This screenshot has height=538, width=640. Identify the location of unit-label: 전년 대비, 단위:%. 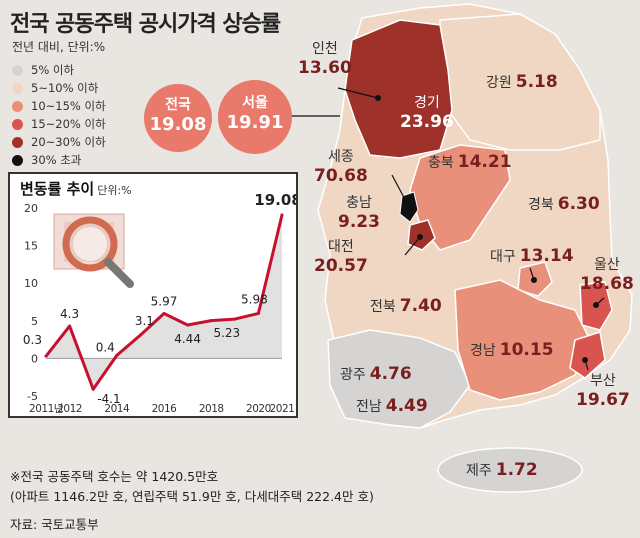
(59, 47).